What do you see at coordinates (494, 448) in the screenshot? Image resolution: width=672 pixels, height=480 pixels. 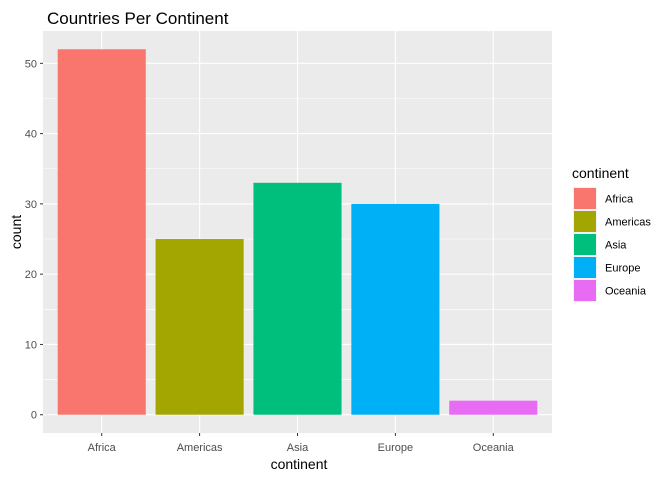 I see `x-tick-label-oceania: Oceania` at bounding box center [494, 448].